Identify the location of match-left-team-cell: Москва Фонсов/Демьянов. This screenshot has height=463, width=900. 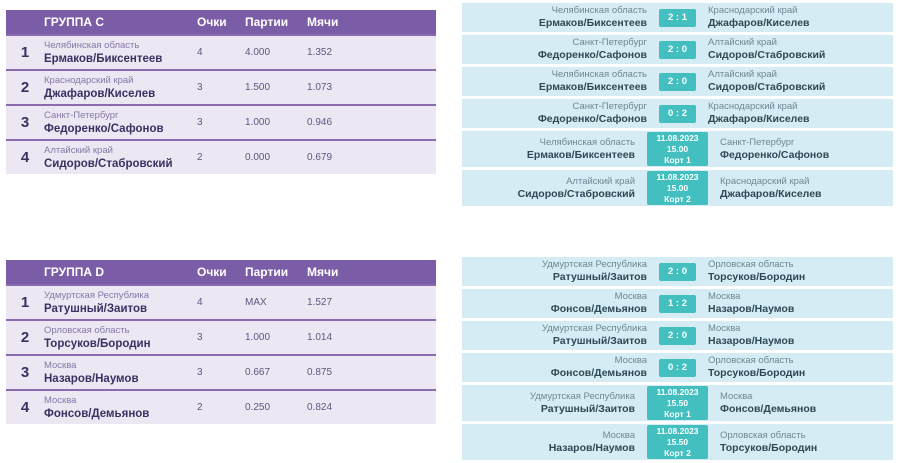
(560, 303).